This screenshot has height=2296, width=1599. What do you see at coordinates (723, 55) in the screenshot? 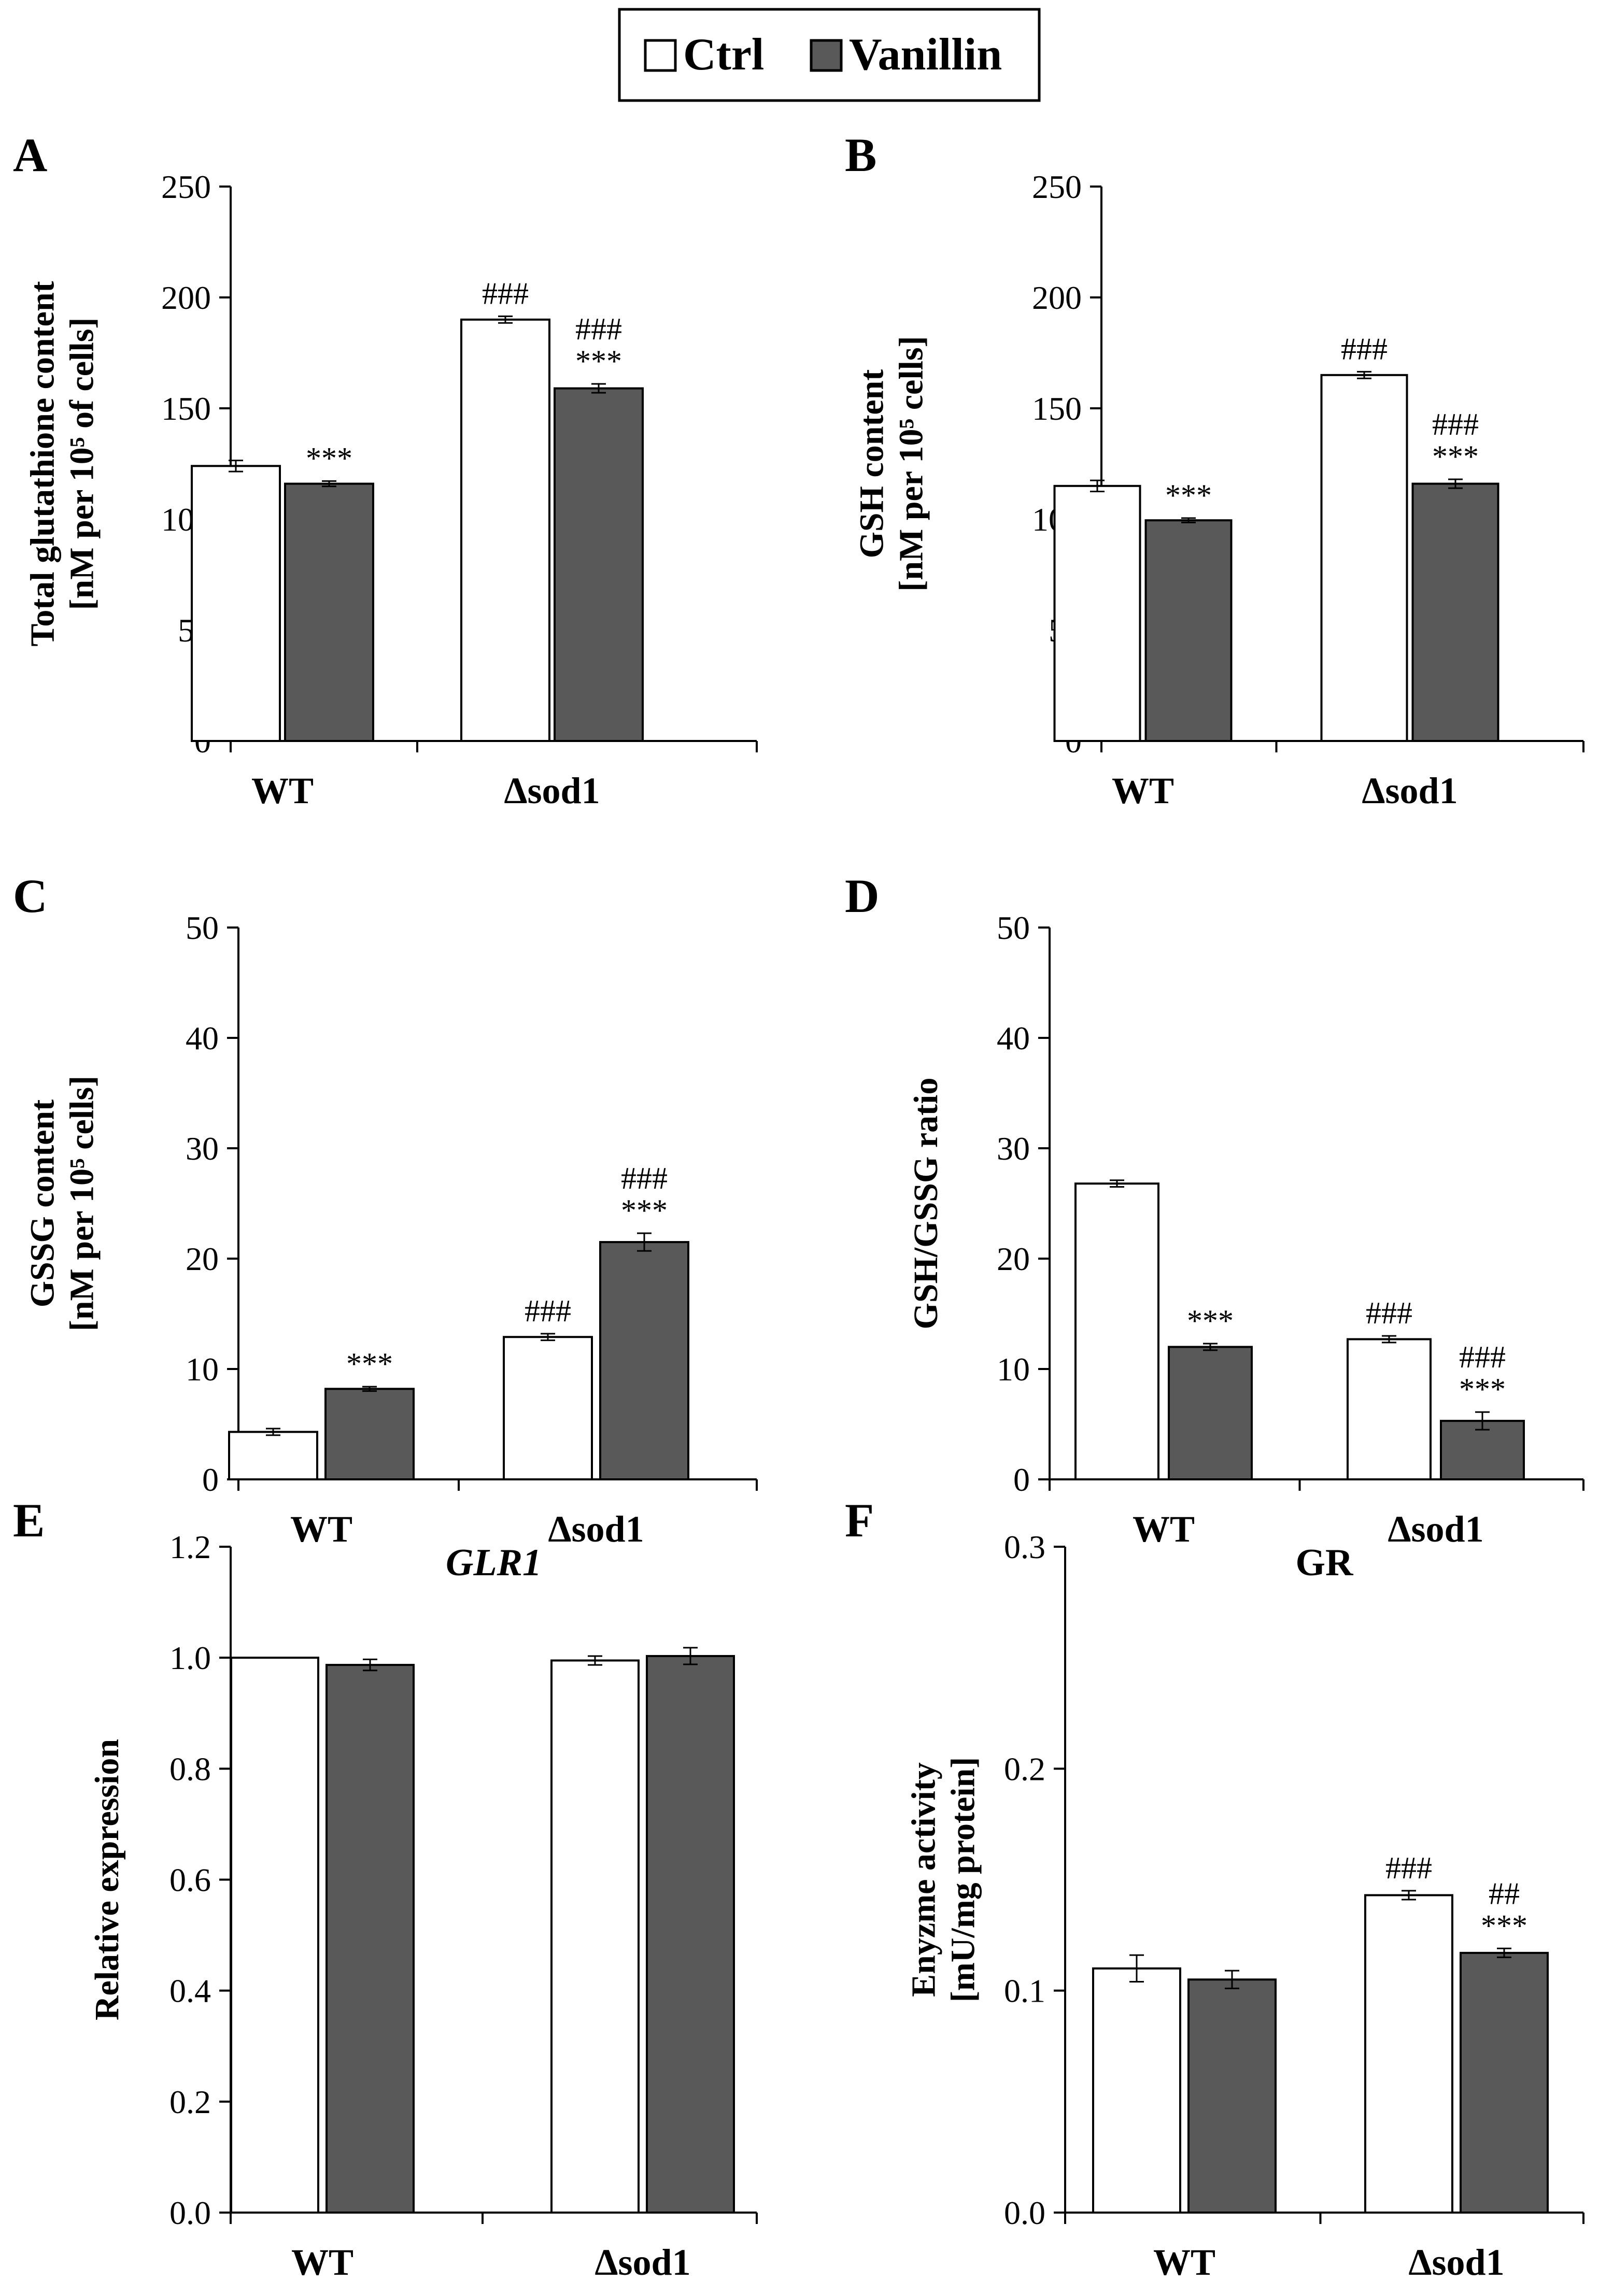
I see `legend-label-ctrl: Ctrl` at bounding box center [723, 55].